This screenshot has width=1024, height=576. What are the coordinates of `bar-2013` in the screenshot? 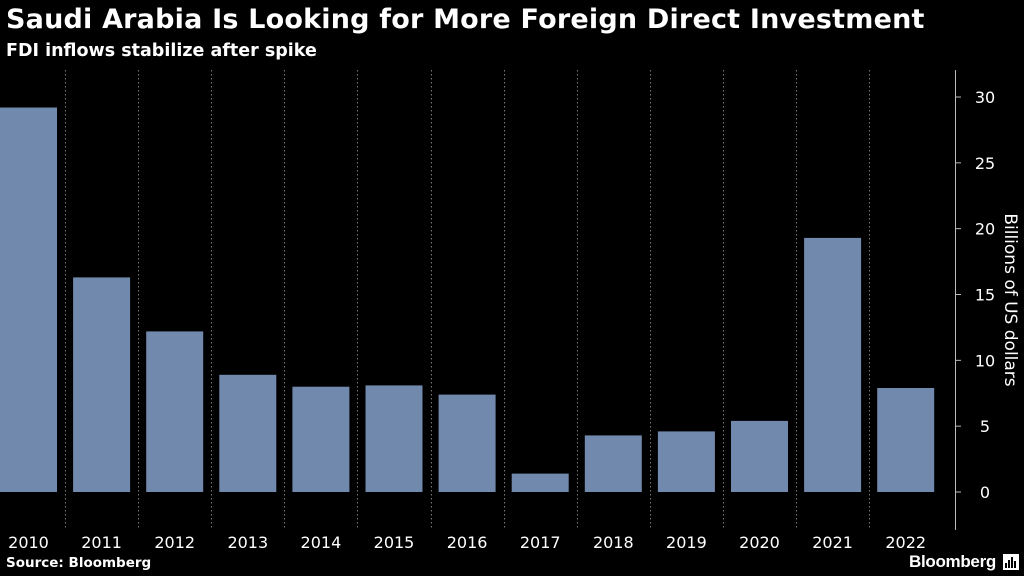 It's located at (248, 433).